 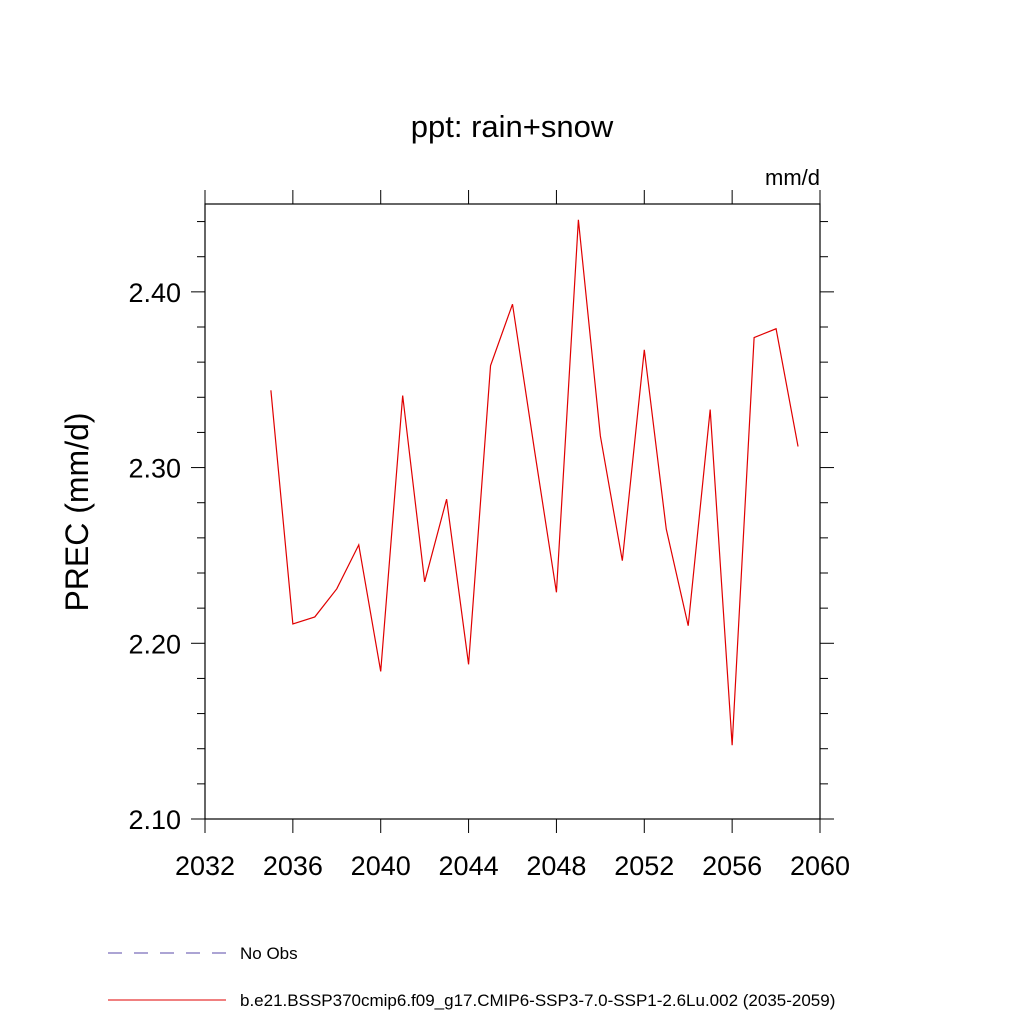 I want to click on y-tick-label: 2.40, so click(x=154, y=293).